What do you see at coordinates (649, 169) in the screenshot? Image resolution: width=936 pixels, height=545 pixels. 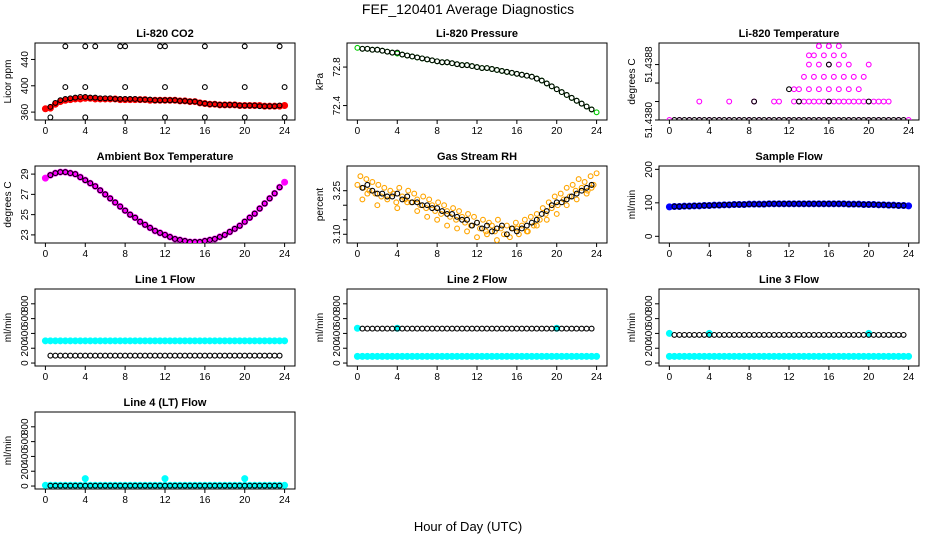 I see `y-tick-label: 200` at bounding box center [649, 169].